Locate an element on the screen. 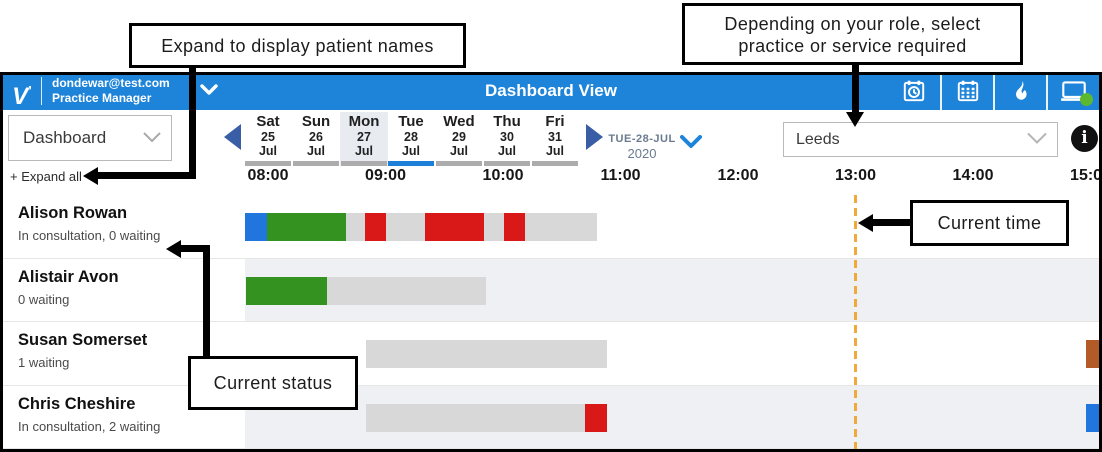 The width and height of the screenshot is (1102, 452). clinician-name: Susan Somerset is located at coordinates (83, 340).